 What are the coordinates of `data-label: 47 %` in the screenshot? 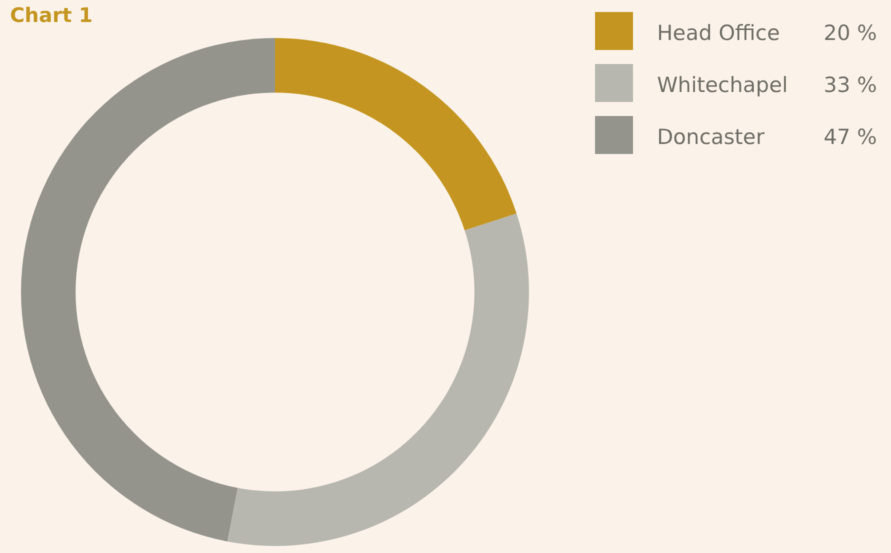 It's located at (850, 137).